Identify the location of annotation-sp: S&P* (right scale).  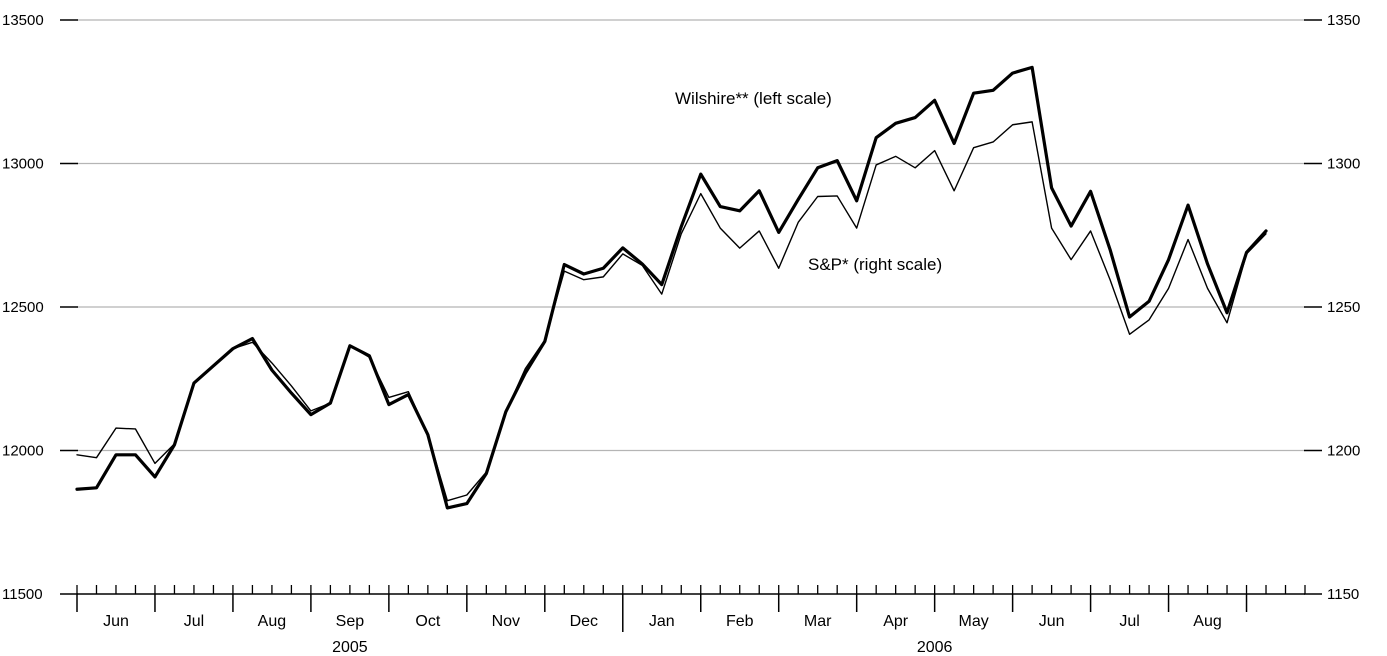
(875, 264).